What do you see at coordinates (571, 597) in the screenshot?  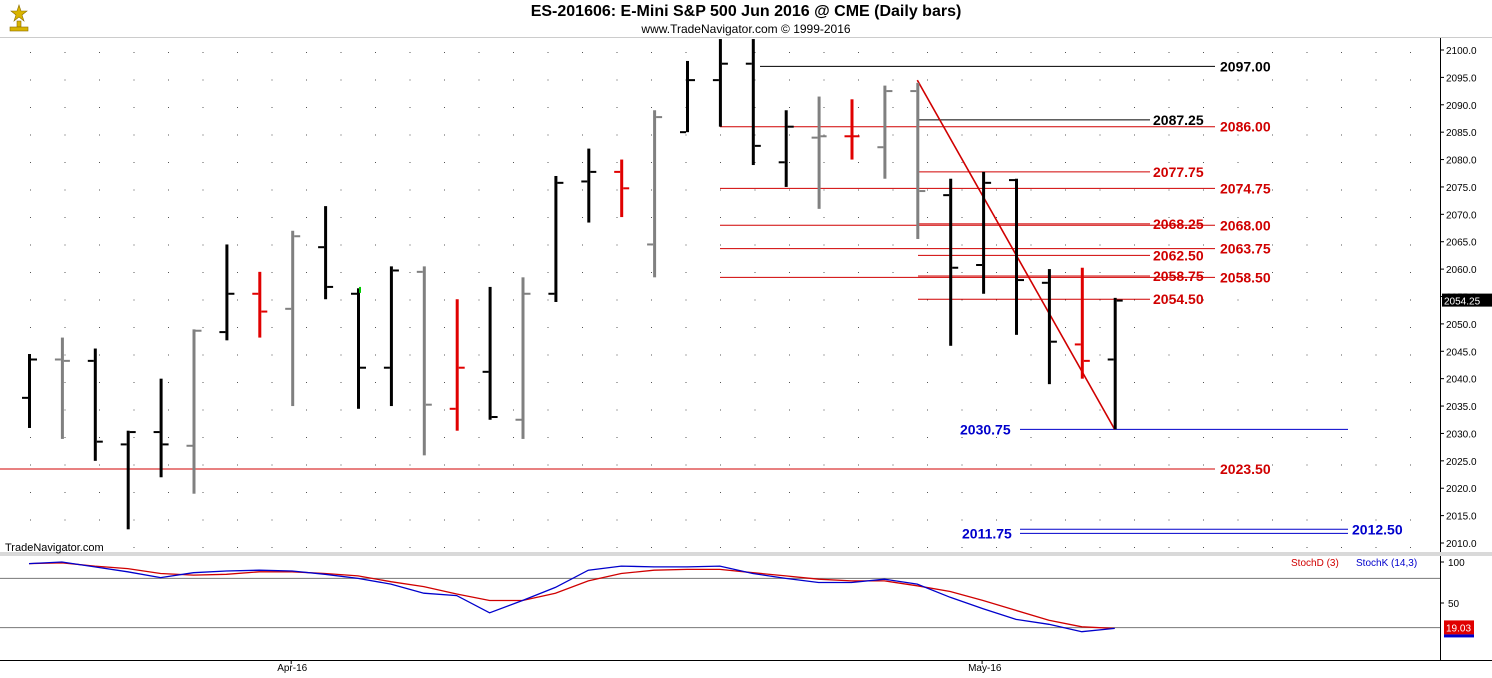 I see `stochk-line` at bounding box center [571, 597].